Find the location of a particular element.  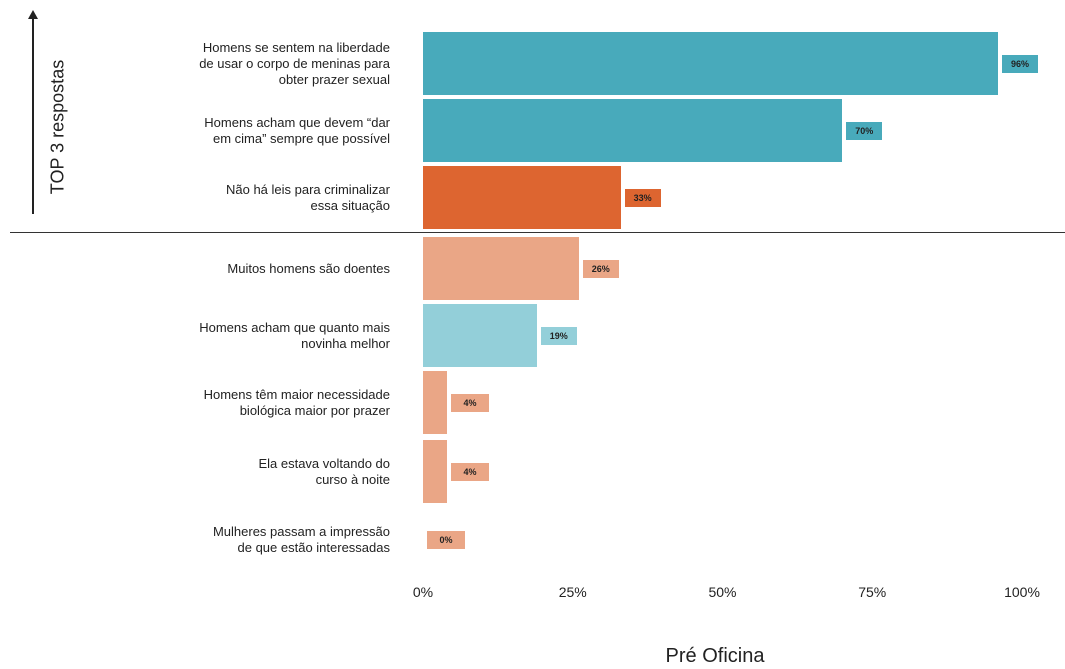

up-arrow-icon is located at coordinates (33, 14).